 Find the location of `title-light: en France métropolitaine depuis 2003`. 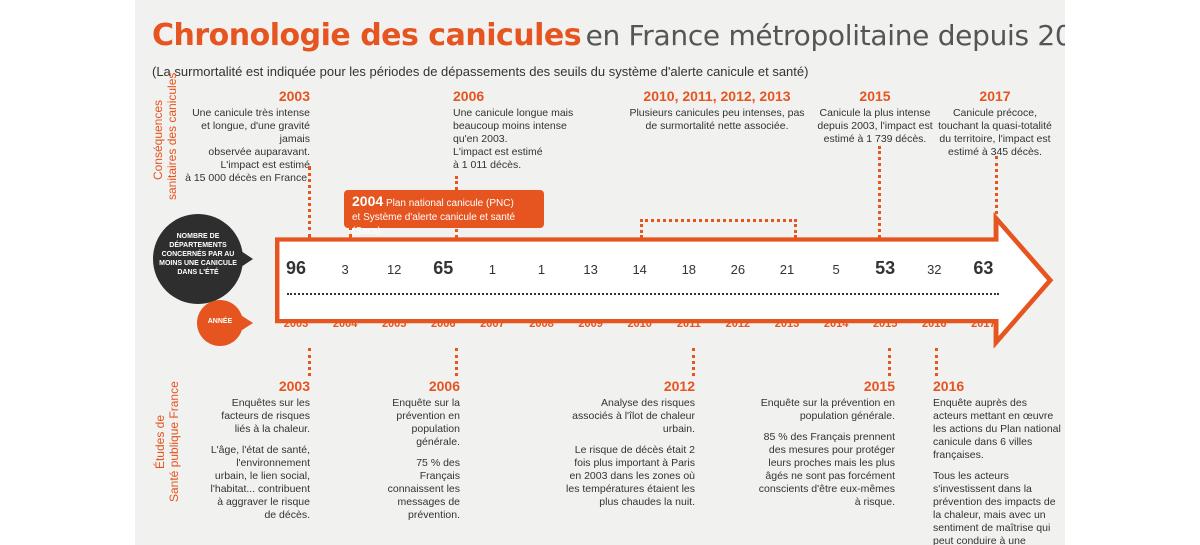

title-light: en France métropolitaine depuis 2003 is located at coordinates (825, 35).